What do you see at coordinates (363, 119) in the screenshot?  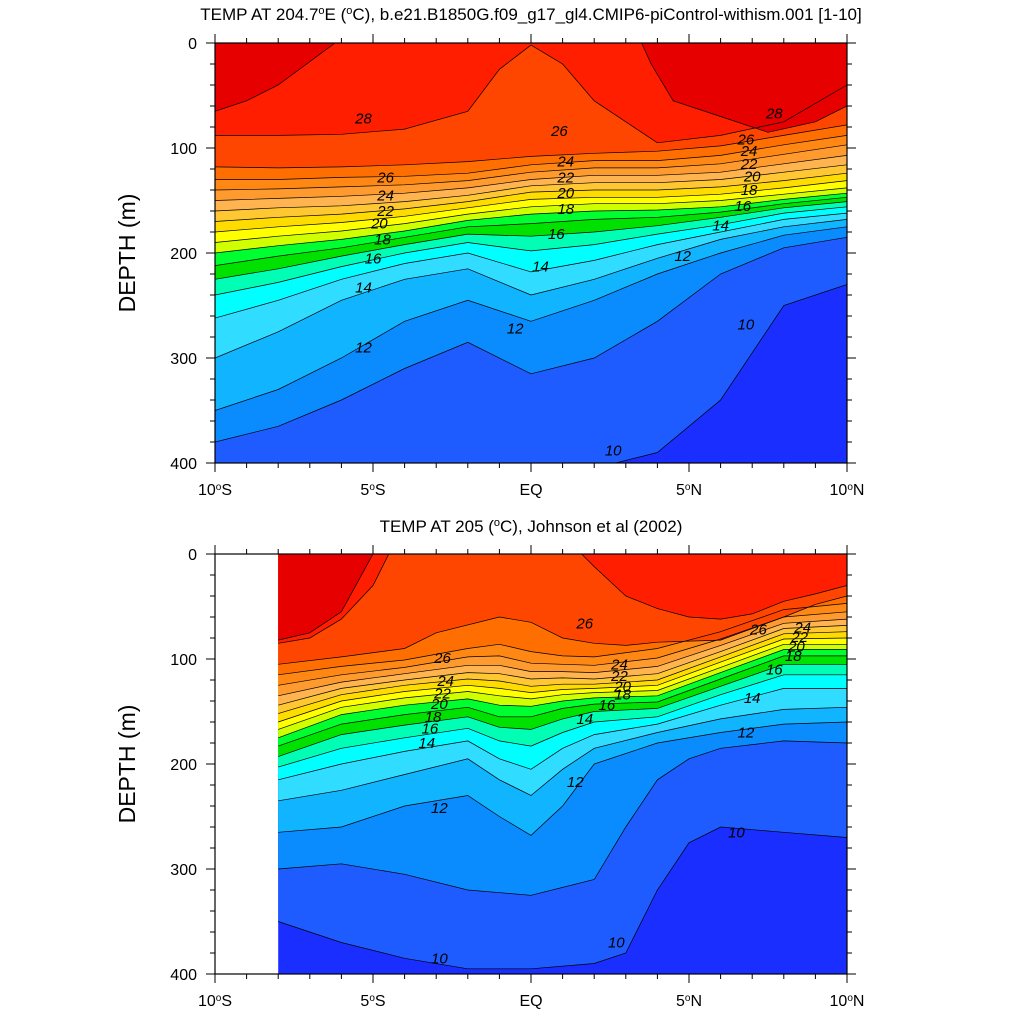 I see `contour-label: 28` at bounding box center [363, 119].